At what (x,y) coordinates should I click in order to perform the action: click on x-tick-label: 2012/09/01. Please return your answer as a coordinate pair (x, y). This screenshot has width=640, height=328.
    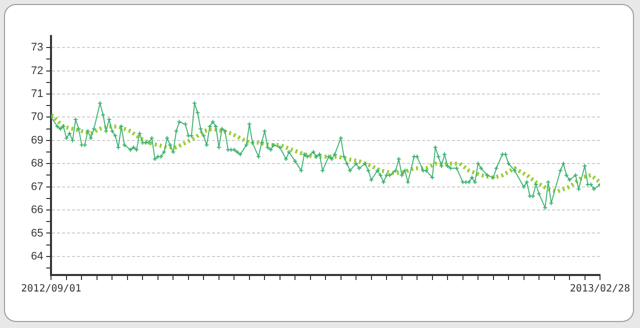
    Looking at the image, I should click on (51, 289).